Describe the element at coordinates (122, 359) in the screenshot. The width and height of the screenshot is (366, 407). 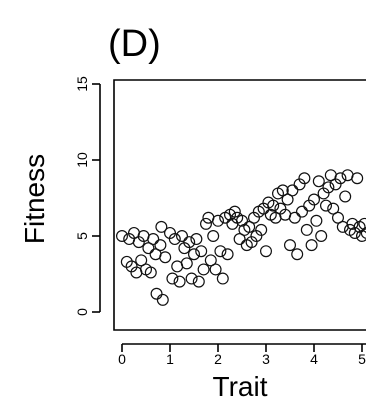
I see `x-tick-label: 0` at that location.